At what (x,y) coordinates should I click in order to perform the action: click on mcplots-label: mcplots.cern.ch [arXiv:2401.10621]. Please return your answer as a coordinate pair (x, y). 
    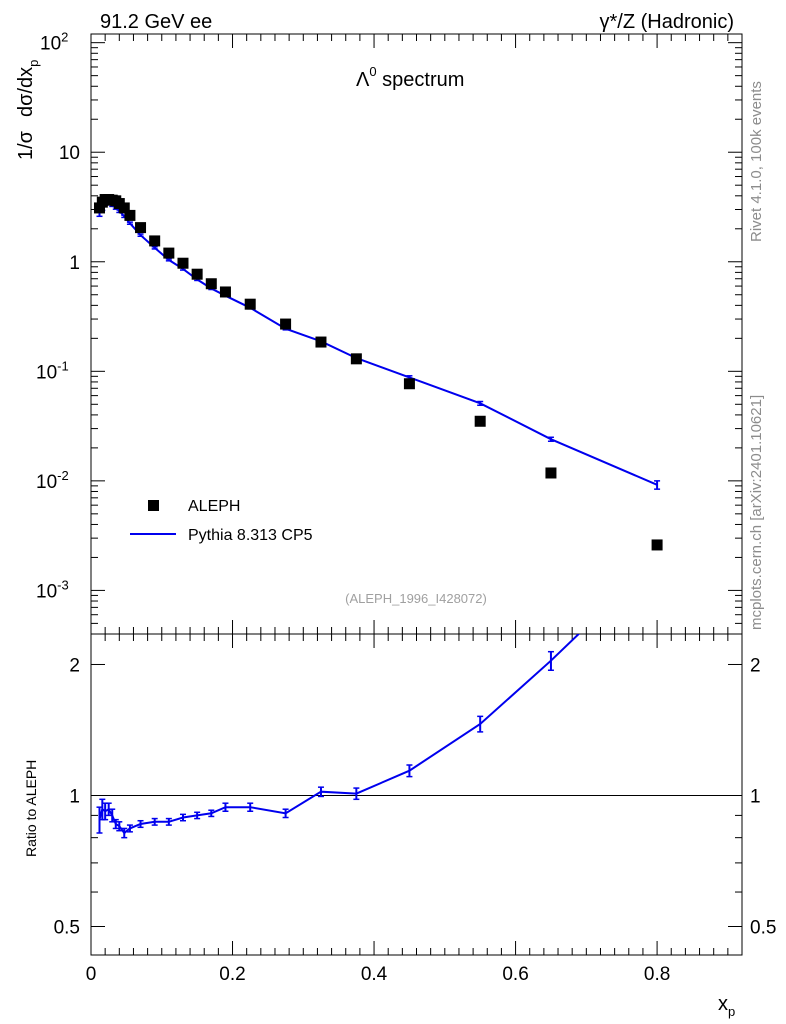
    Looking at the image, I should click on (756, 512).